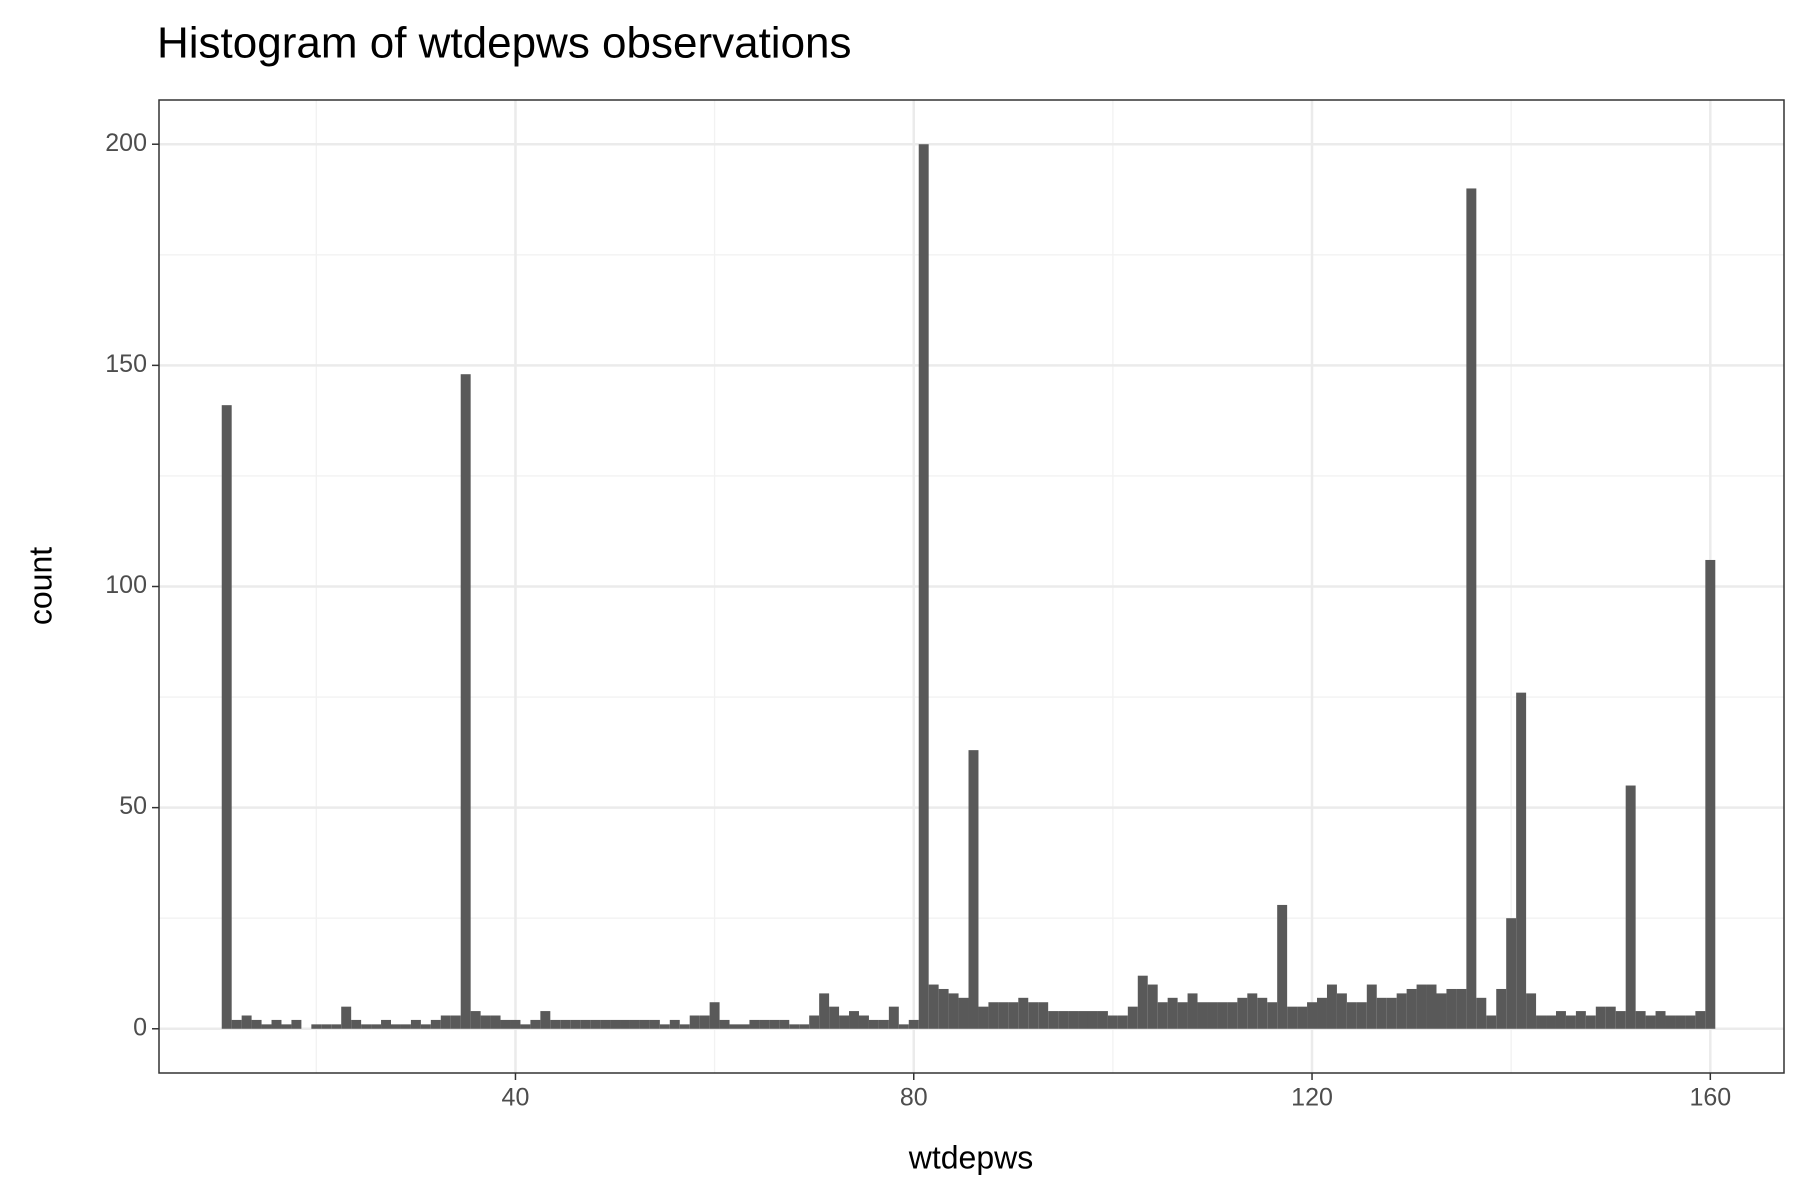 The height and width of the screenshot is (1200, 1800). I want to click on y-tick-label: 200, so click(126, 143).